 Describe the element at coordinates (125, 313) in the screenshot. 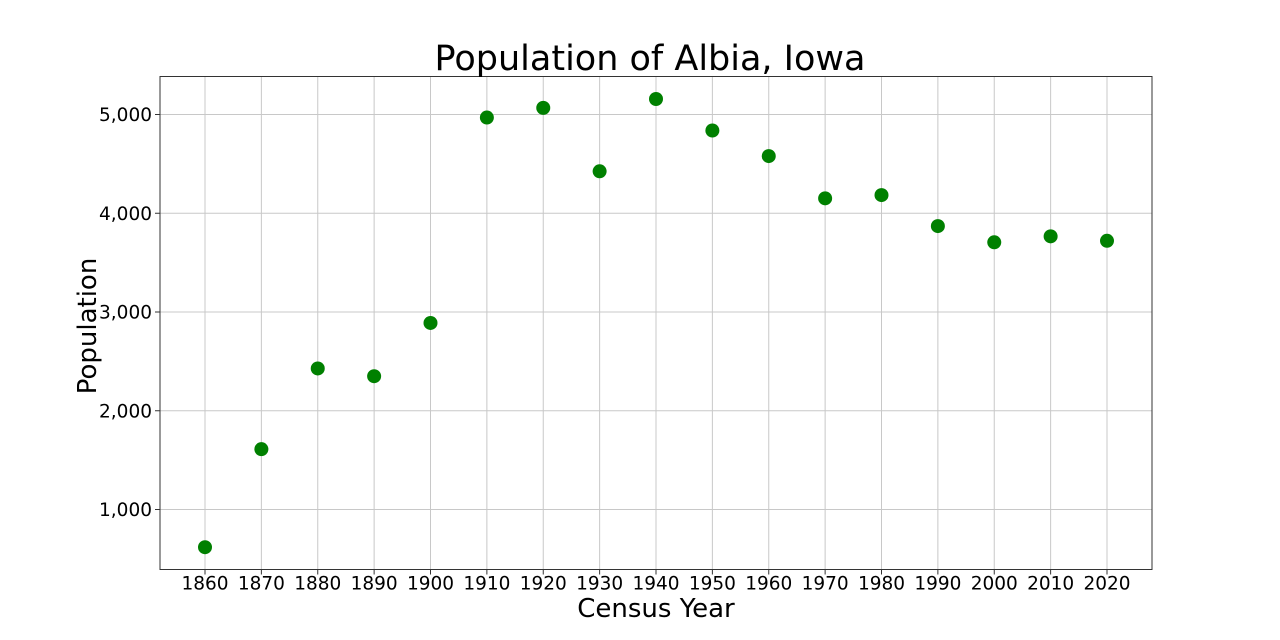

I see `y-tick-label: 3,000` at that location.